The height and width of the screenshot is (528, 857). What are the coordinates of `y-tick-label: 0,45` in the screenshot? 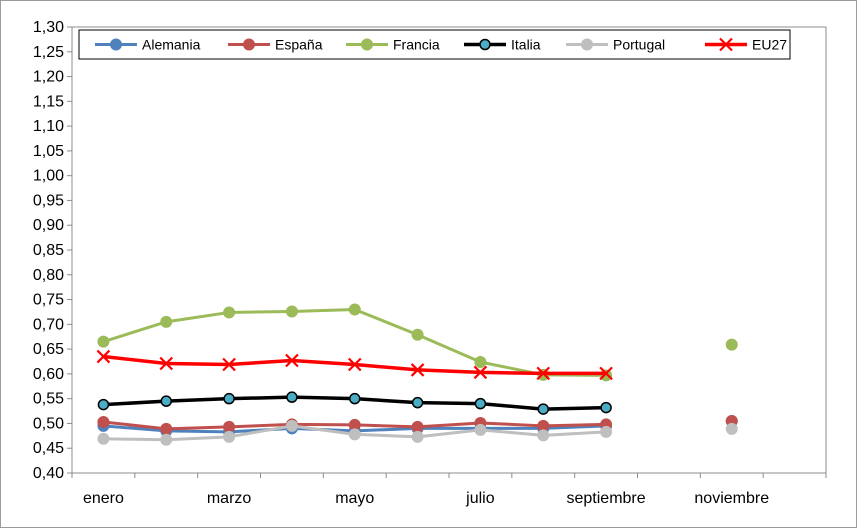 It's located at (48, 448).